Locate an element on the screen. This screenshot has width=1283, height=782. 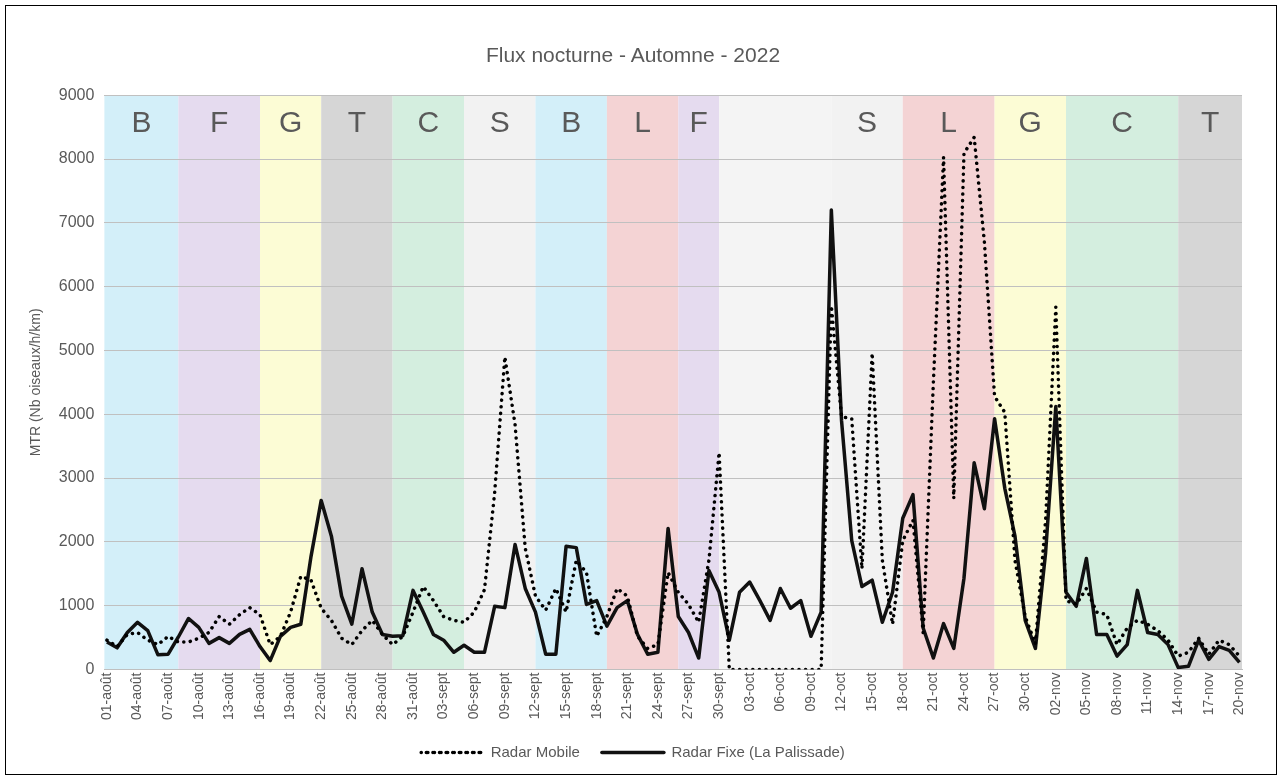
x-tick-label: 22-août is located at coordinates (320, 696).